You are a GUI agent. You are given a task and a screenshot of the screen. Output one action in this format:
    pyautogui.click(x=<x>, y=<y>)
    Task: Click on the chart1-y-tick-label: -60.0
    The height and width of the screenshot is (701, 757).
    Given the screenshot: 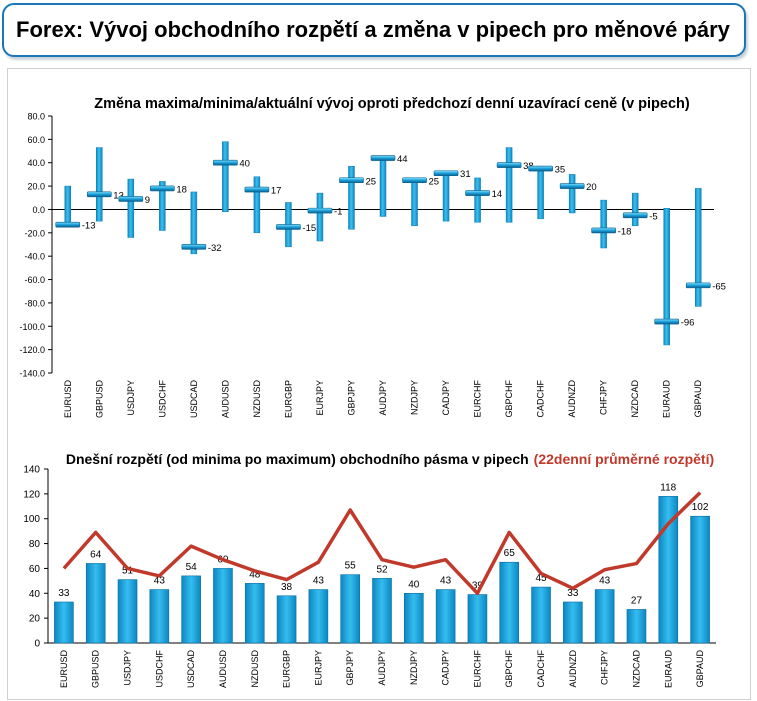 What is the action you would take?
    pyautogui.click(x=34, y=280)
    